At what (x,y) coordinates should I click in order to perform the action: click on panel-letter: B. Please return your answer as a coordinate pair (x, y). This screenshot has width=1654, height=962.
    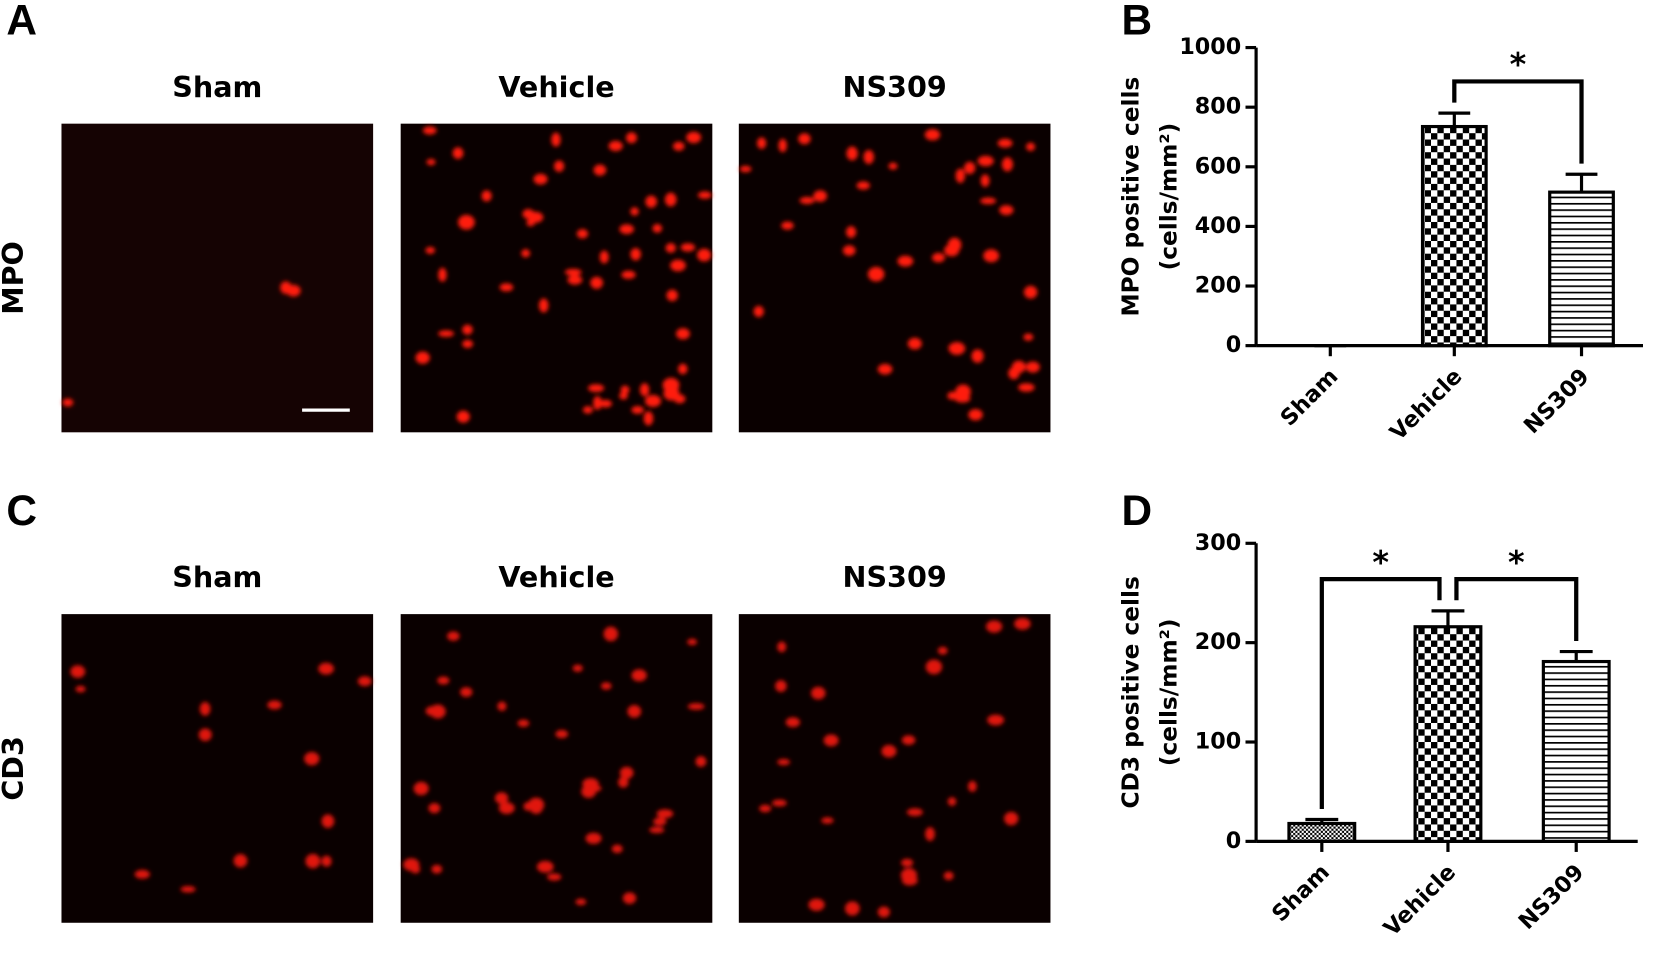
    Looking at the image, I should click on (1136, 21).